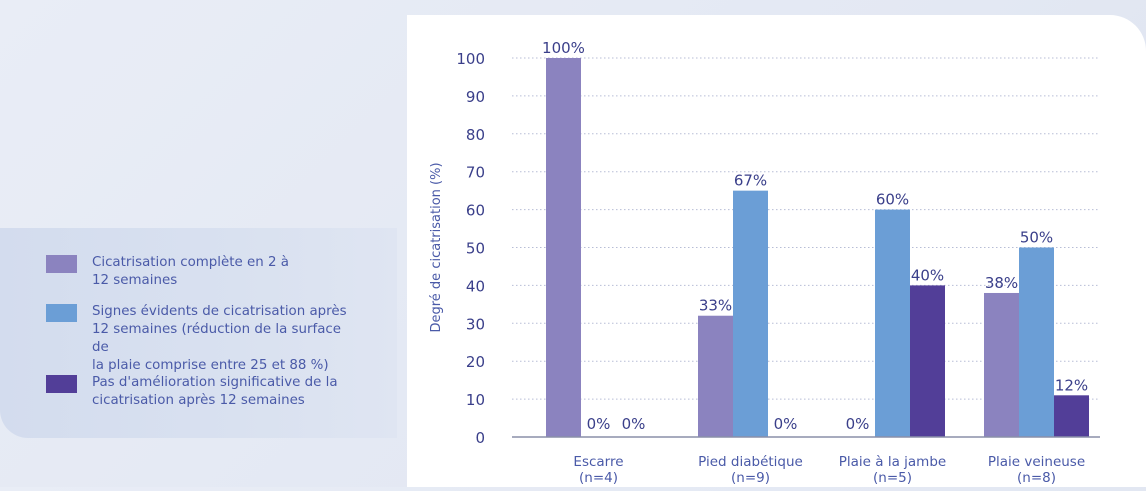 This screenshot has height=491, width=1146. What do you see at coordinates (475, 173) in the screenshot?
I see `y-tick-label: 70` at bounding box center [475, 173].